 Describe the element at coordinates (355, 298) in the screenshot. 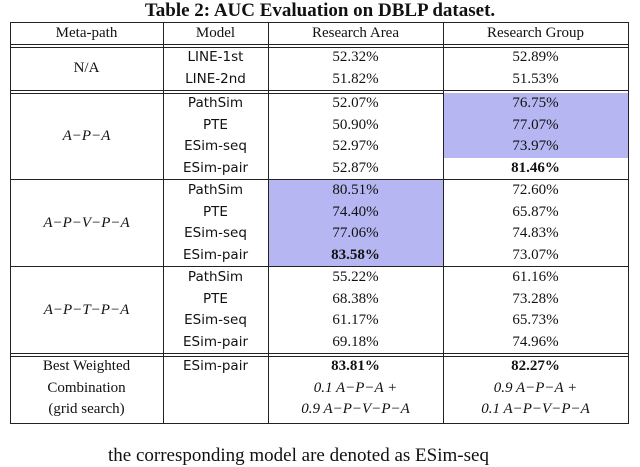

I see `value: 68.38%` at that location.